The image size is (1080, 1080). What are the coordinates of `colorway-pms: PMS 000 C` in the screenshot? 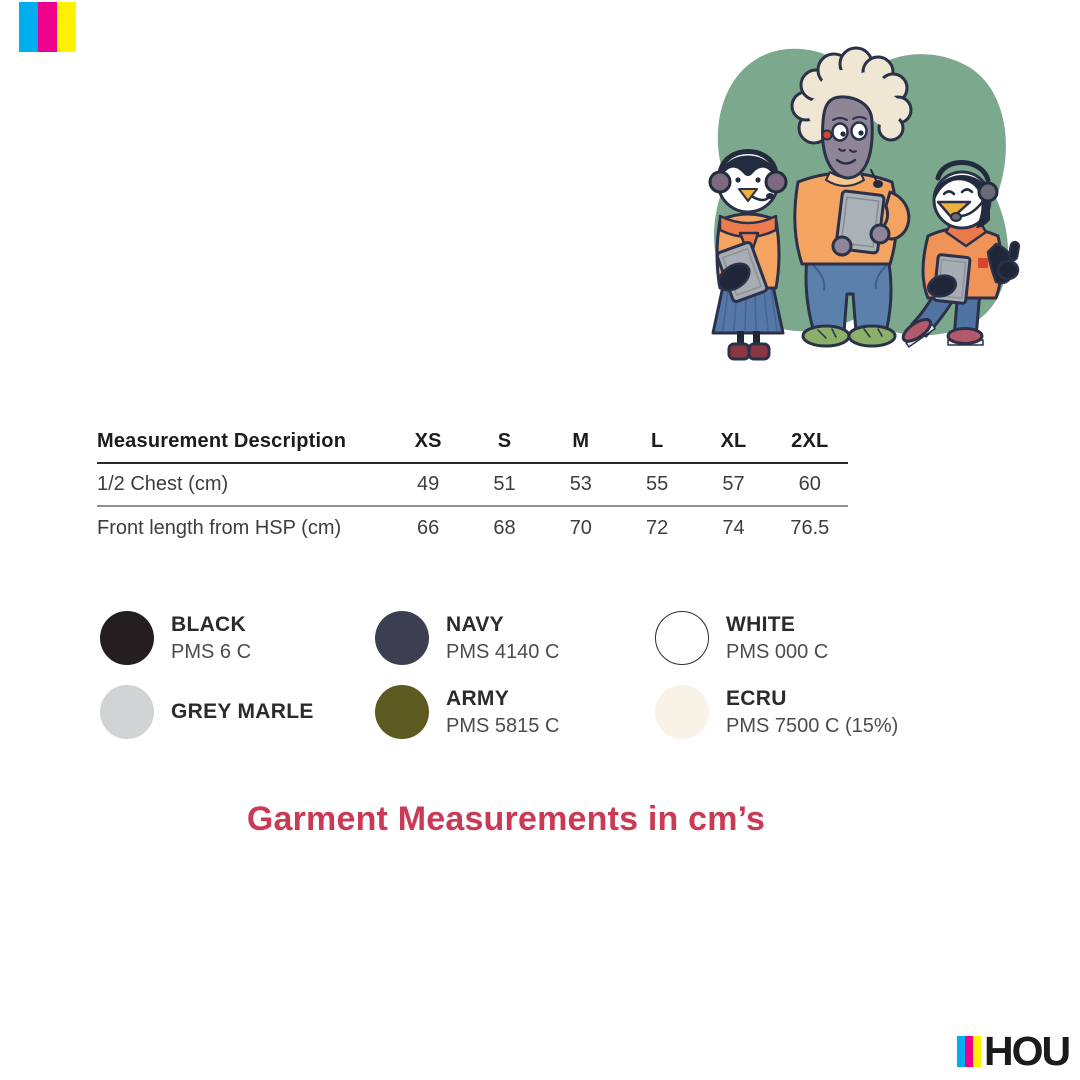 It's located at (777, 652).